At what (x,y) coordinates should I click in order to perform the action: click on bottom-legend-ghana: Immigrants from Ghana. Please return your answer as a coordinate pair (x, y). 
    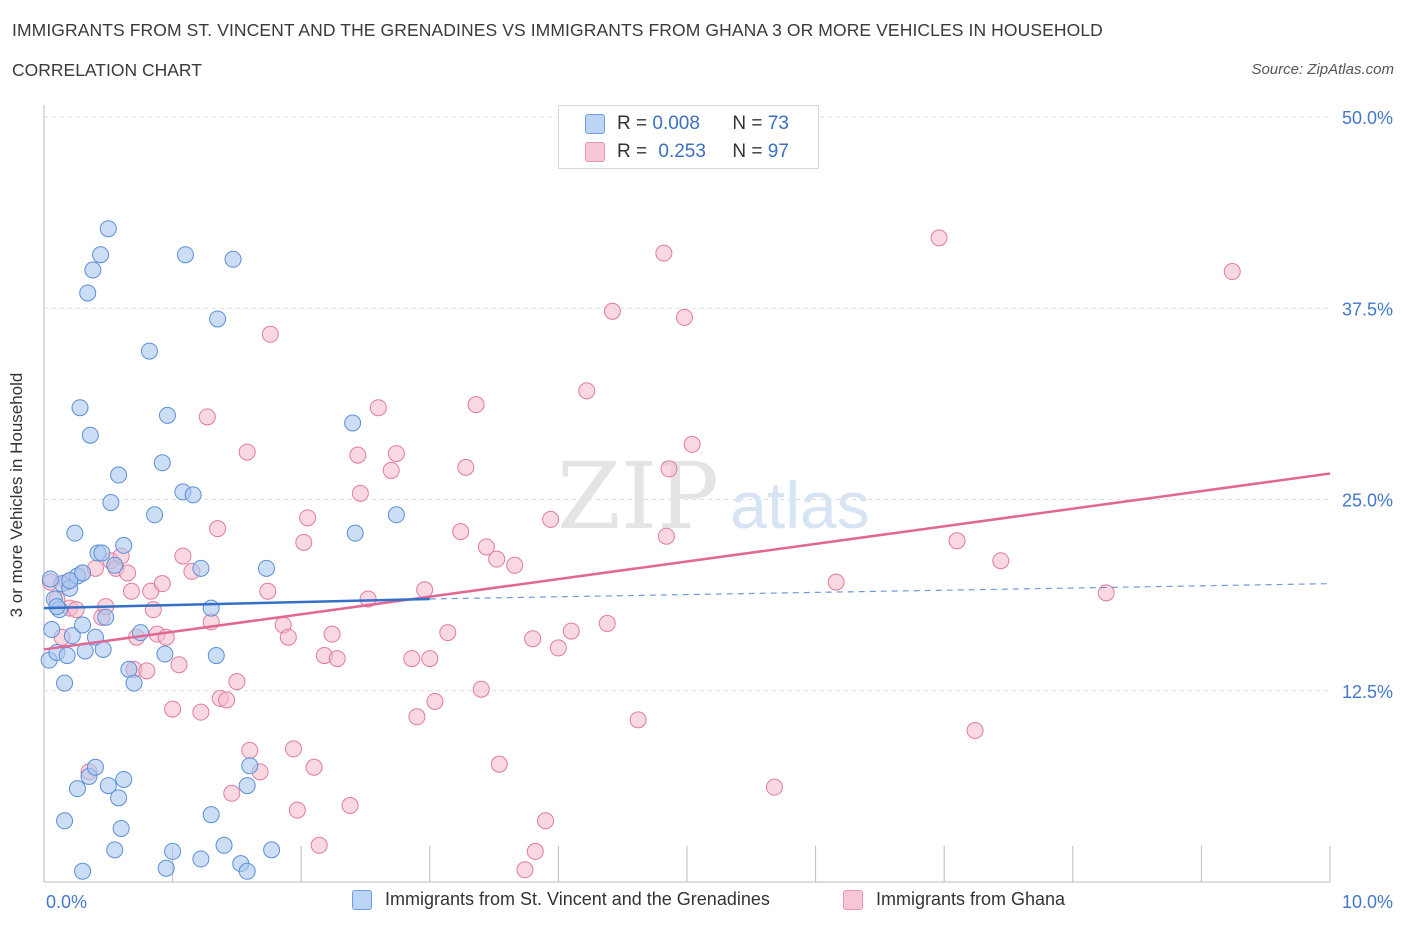
    Looking at the image, I should click on (954, 899).